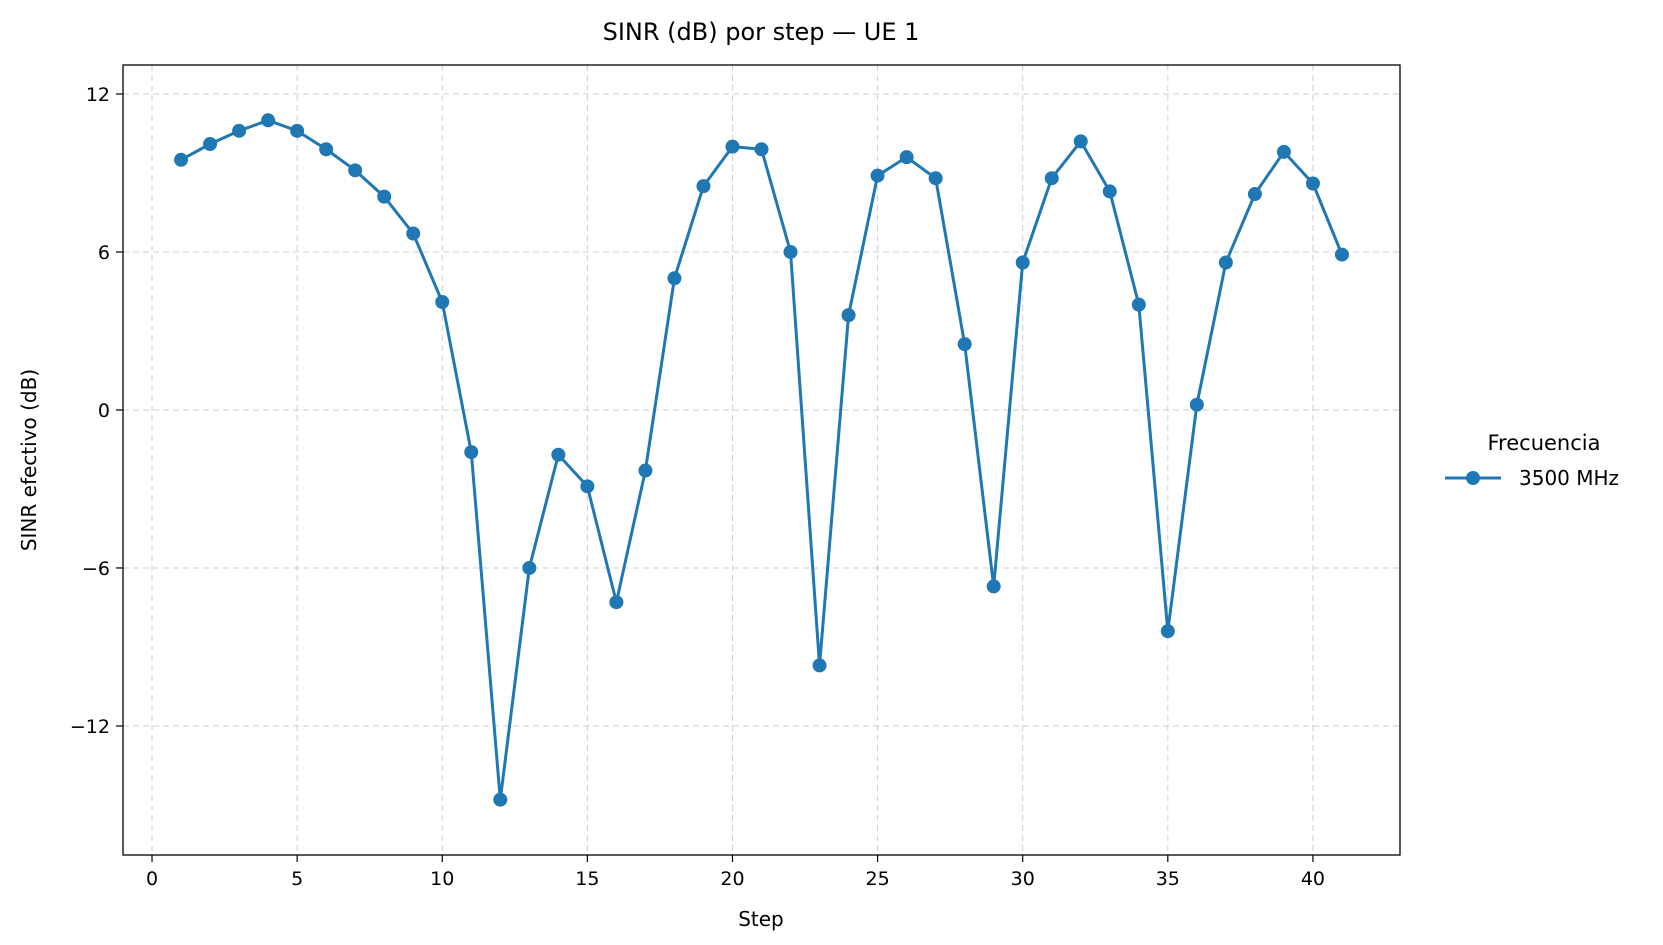  Describe the element at coordinates (1023, 879) in the screenshot. I see `x-tick-label: 30` at that location.